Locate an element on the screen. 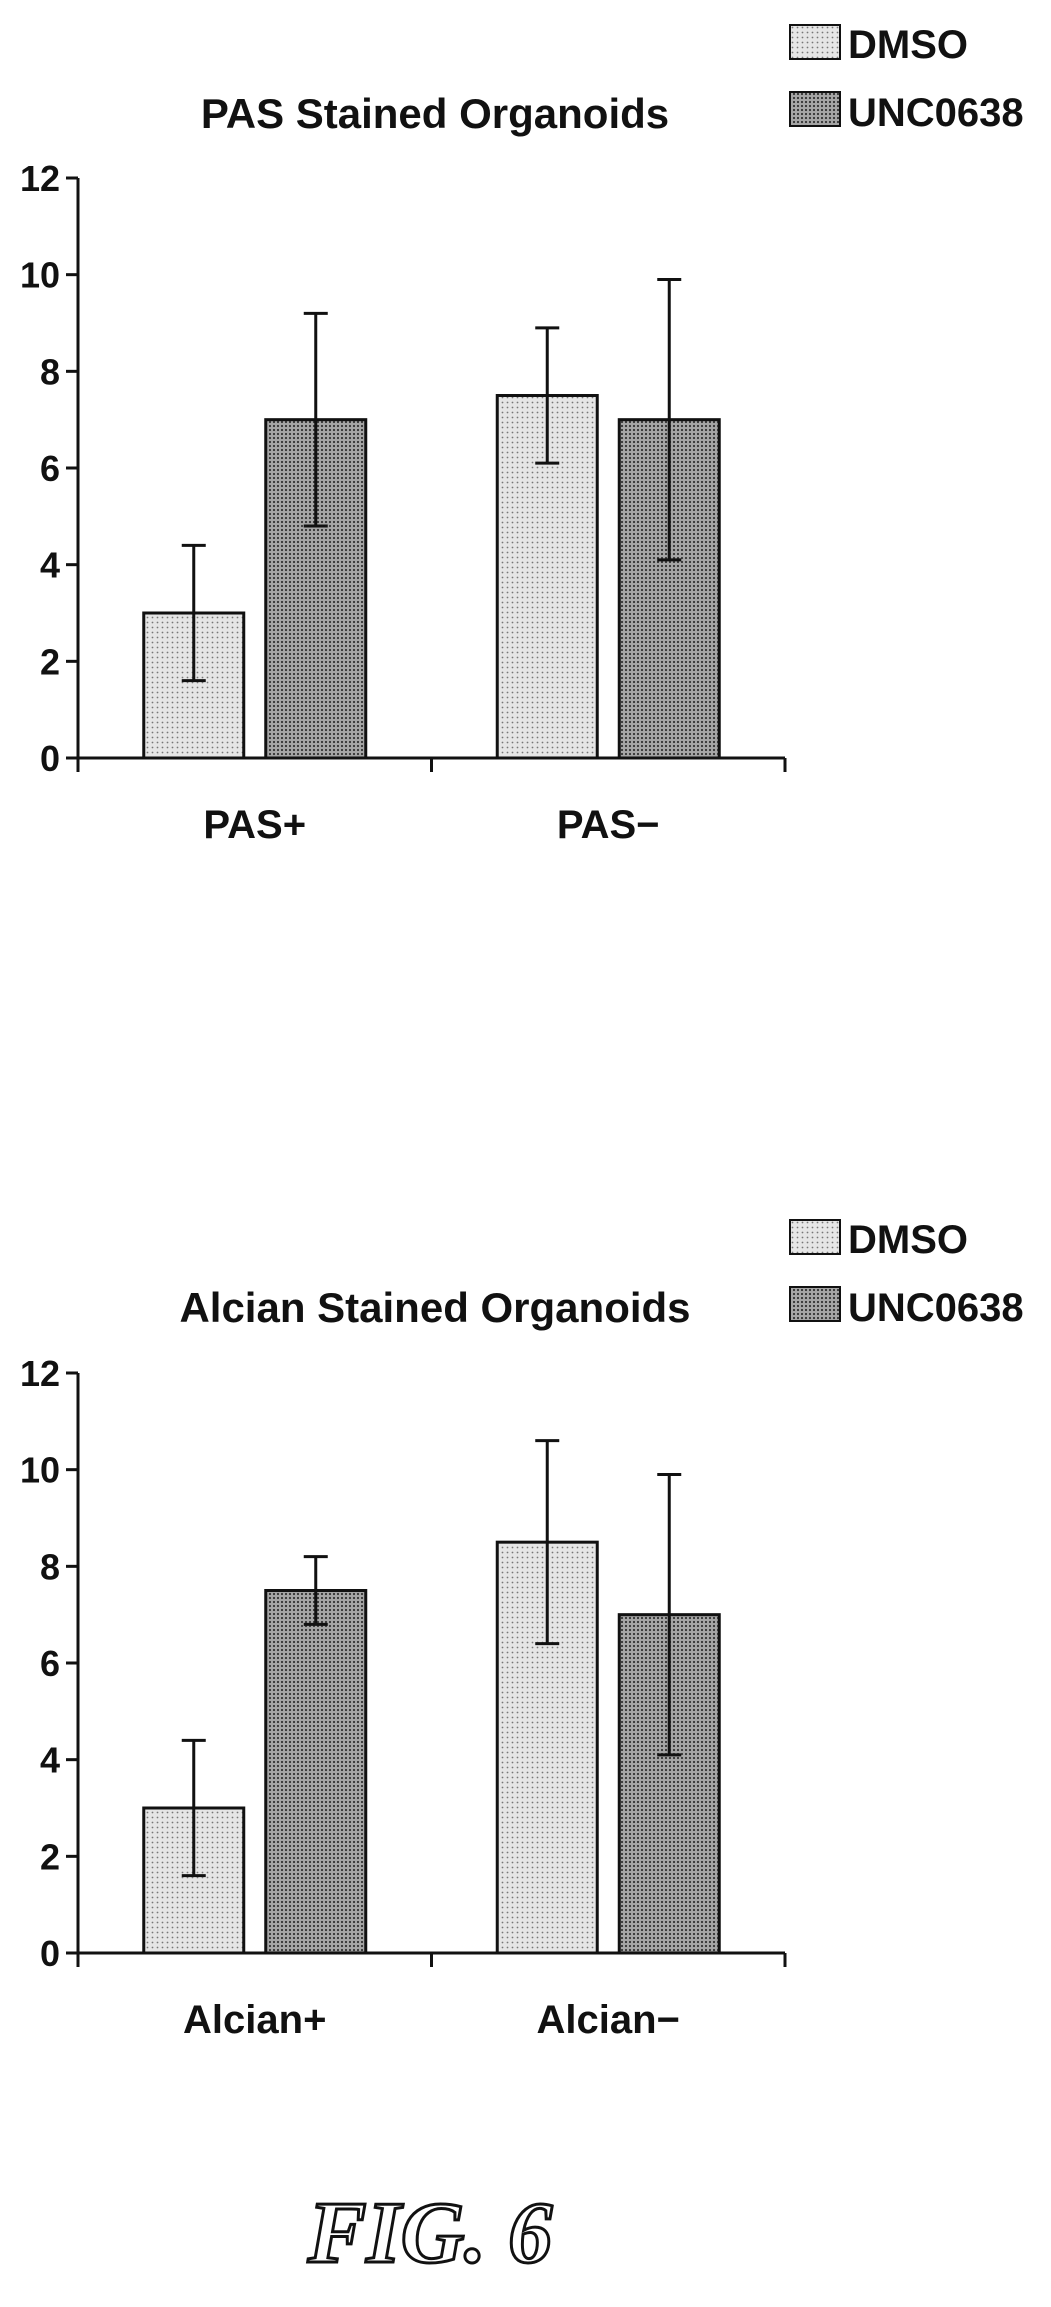 The image size is (1051, 2307). category-label: Alcian− is located at coordinates (608, 2020).